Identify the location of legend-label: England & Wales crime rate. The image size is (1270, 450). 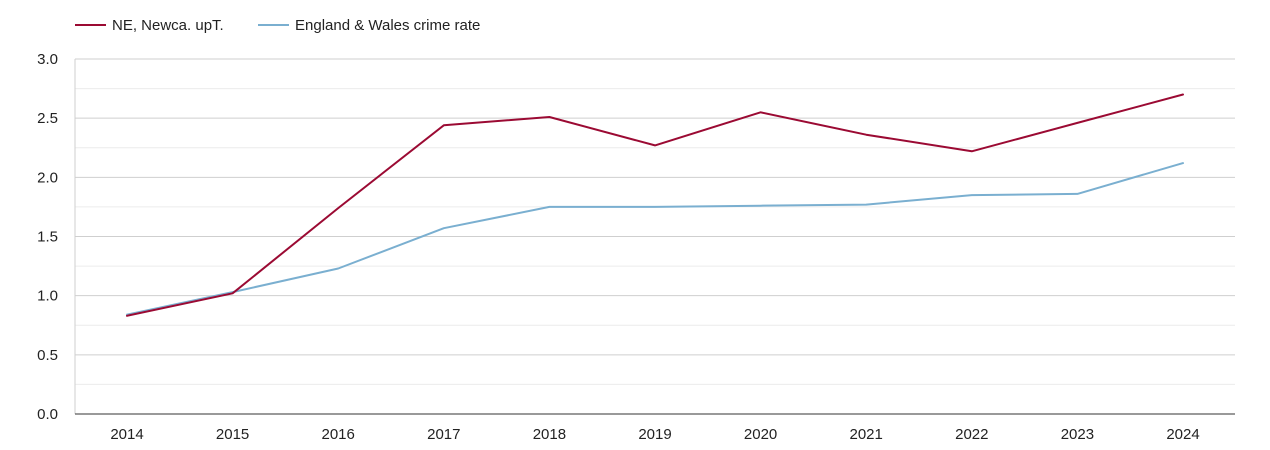
(387, 25).